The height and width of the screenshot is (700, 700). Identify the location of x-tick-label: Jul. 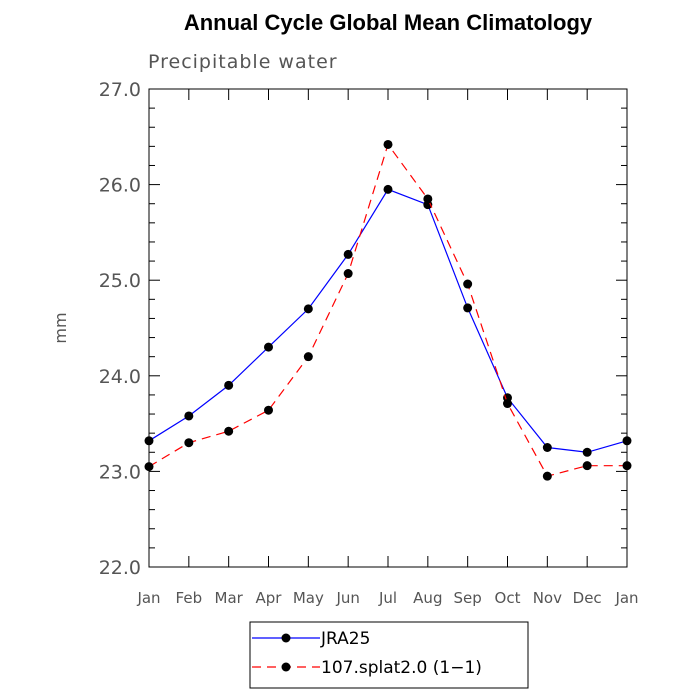
(387, 598).